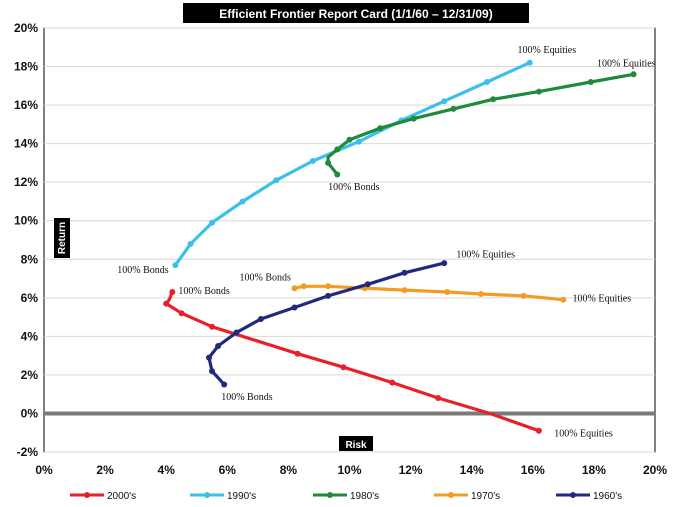 The height and width of the screenshot is (507, 676). Describe the element at coordinates (364, 496) in the screenshot. I see `legend-label: 1980's` at that location.